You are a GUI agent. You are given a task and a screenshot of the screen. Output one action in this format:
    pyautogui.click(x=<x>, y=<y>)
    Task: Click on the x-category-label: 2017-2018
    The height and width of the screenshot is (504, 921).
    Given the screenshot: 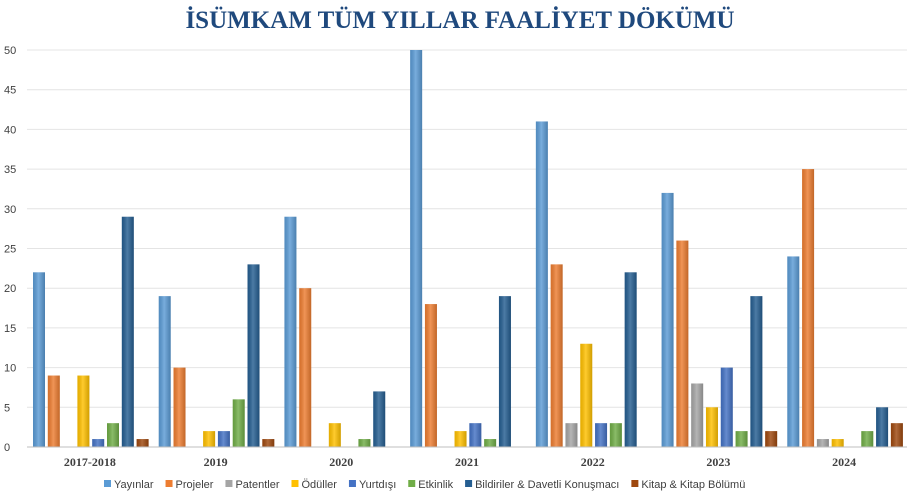 What is the action you would take?
    pyautogui.click(x=90, y=462)
    